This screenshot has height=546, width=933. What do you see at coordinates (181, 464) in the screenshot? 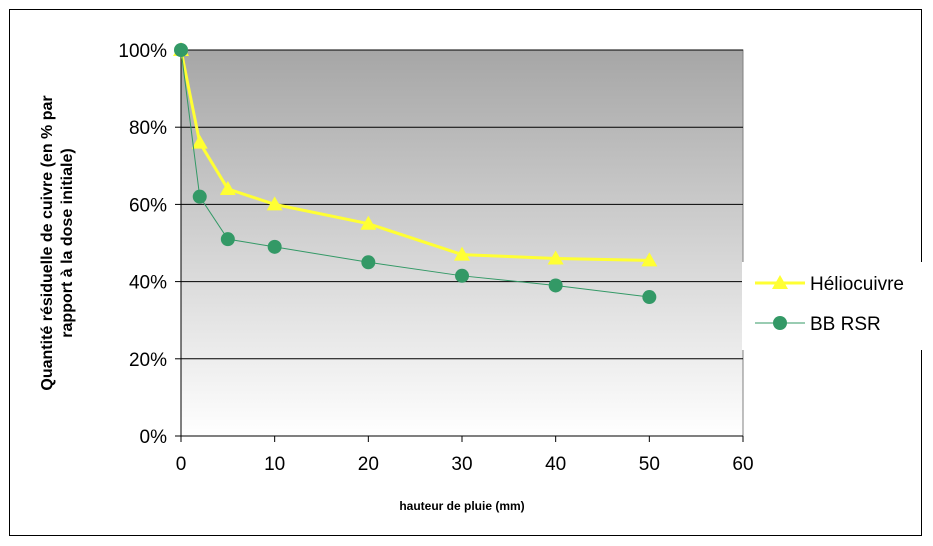
I see `x-tick-label: 0` at bounding box center [181, 464].